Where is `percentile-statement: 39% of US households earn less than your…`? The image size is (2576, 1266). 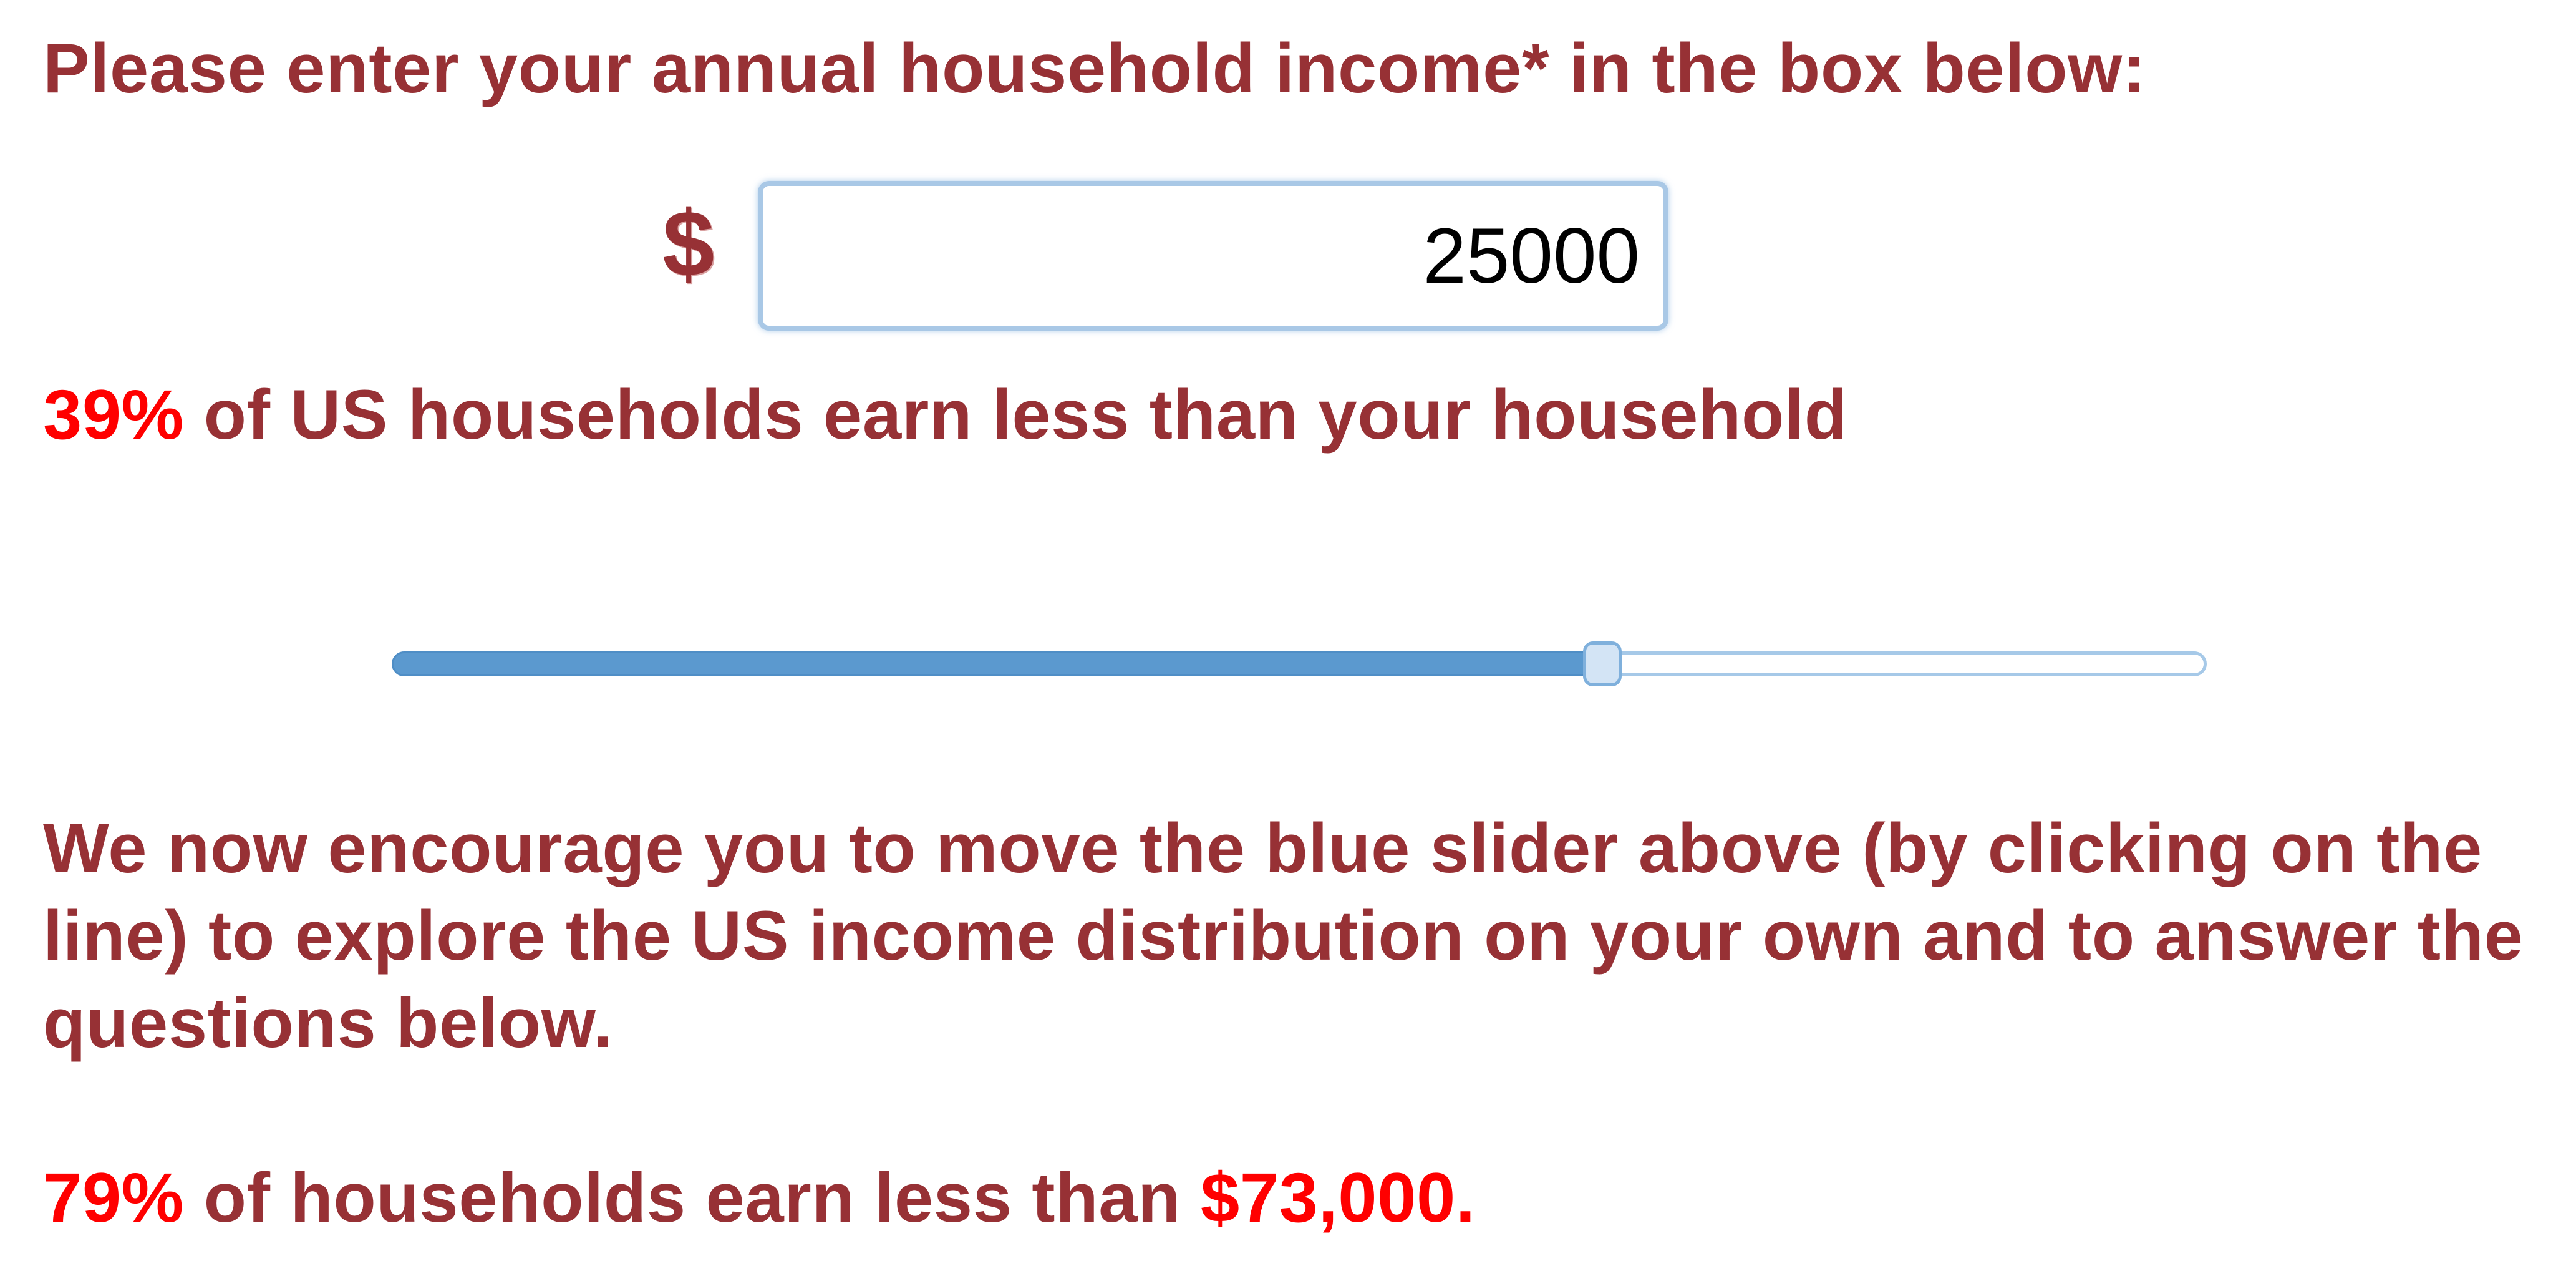
percentile-statement: 39% of US households earn less than your… is located at coordinates (945, 415).